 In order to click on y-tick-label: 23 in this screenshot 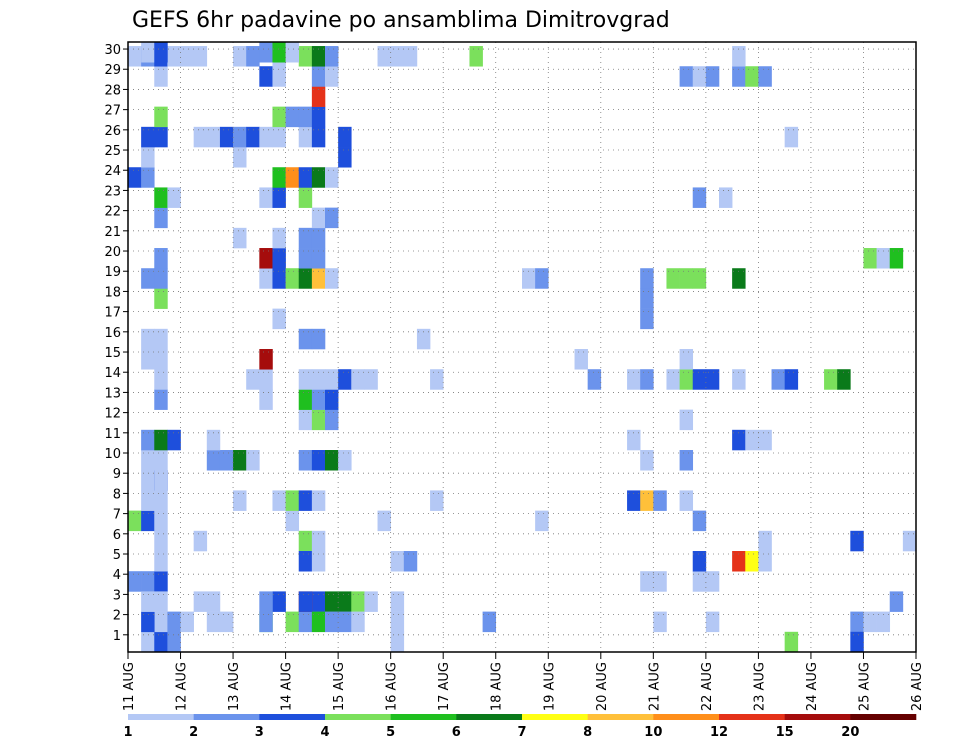, I will do `click(112, 191)`.